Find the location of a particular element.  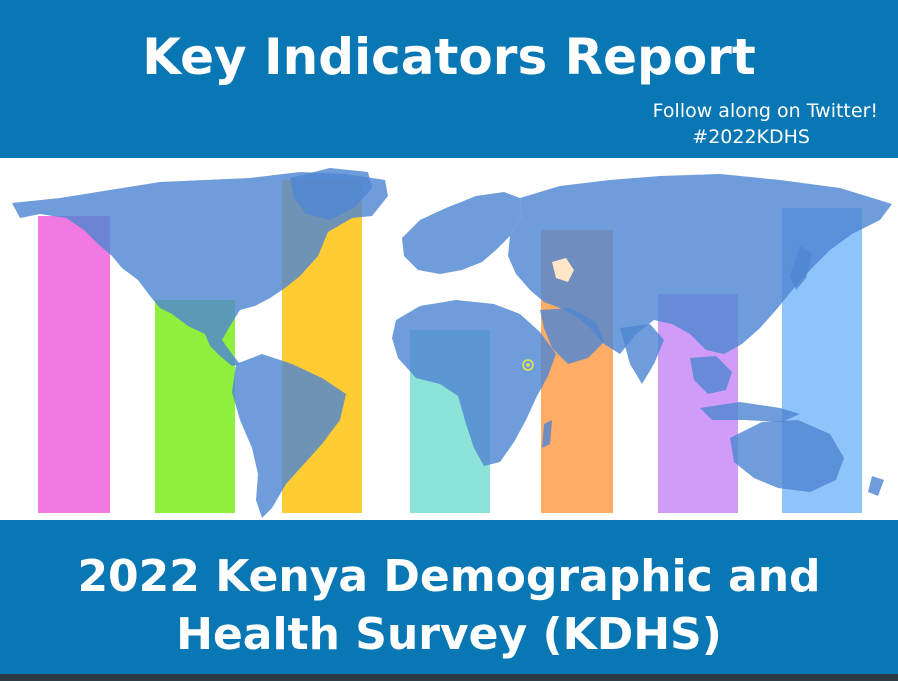

south-america-shape is located at coordinates (289, 436).